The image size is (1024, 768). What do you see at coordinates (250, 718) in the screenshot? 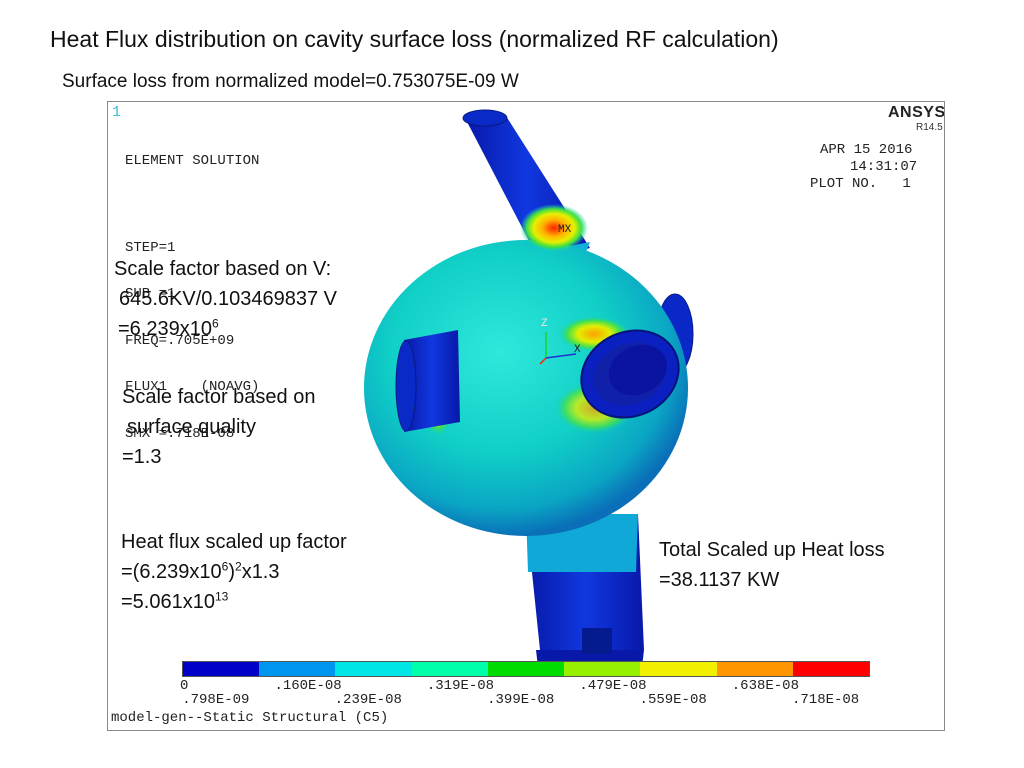
I see `model-footer: model-gen--Static Structural (C5)` at bounding box center [250, 718].